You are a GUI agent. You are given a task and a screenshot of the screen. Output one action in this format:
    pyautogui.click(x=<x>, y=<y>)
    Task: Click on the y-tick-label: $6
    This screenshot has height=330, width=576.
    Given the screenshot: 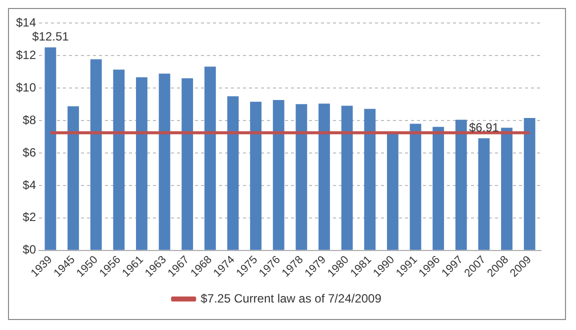 What is the action you would take?
    pyautogui.click(x=29, y=152)
    